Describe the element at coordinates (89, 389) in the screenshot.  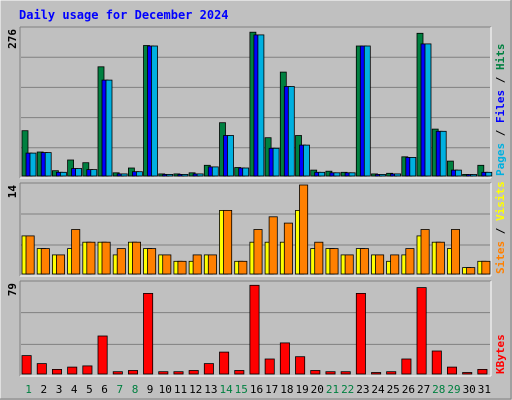
I see `day-label-5: 5` at that location.